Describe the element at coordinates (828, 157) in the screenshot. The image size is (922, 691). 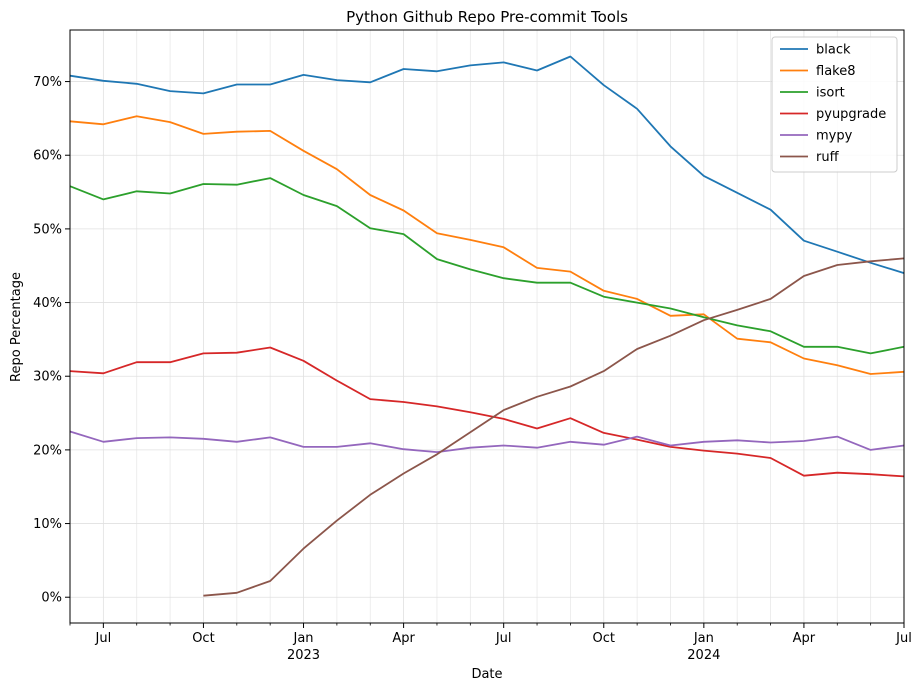
I see `legend-label-ruff: ruff` at that location.